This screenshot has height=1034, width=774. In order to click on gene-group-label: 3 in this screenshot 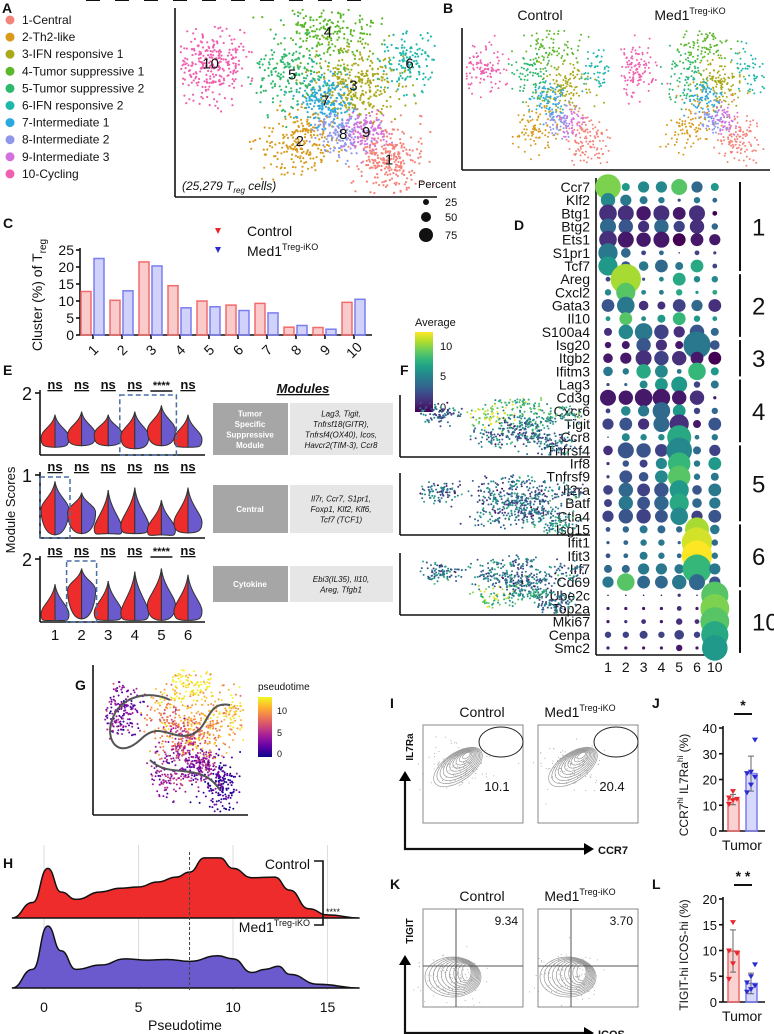, I will do `click(758, 359)`.